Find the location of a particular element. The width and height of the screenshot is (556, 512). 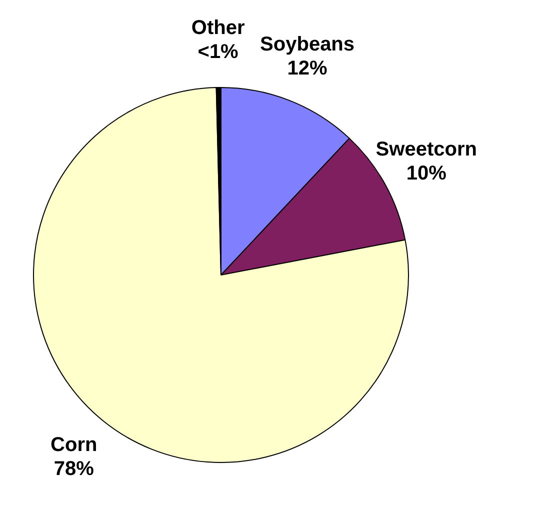

slice-label: Other is located at coordinates (218, 28).